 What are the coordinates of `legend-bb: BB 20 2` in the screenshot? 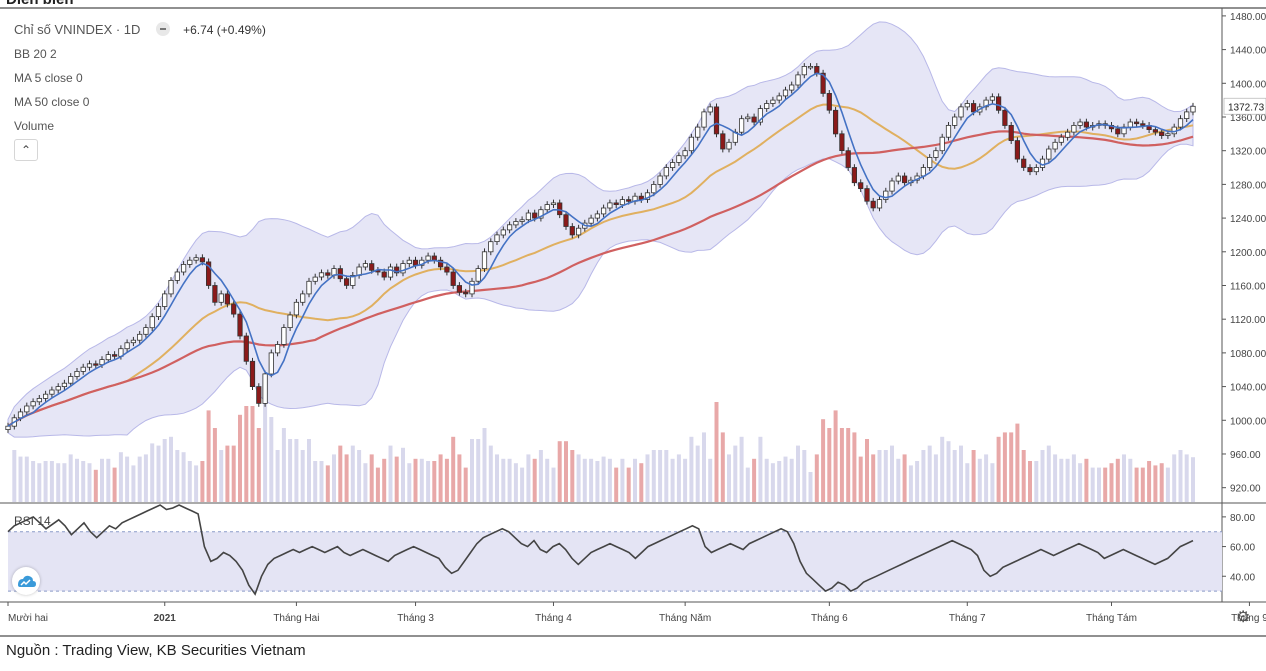 It's located at (35, 54).